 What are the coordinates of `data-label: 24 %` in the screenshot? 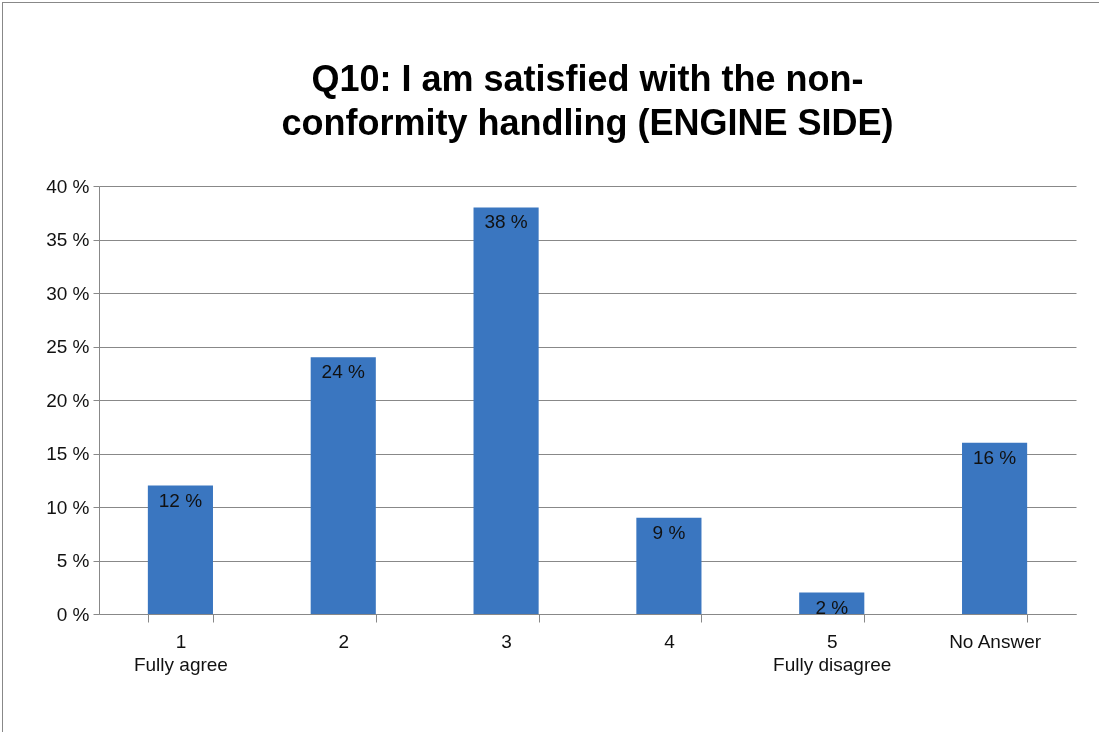 It's located at (343, 372).